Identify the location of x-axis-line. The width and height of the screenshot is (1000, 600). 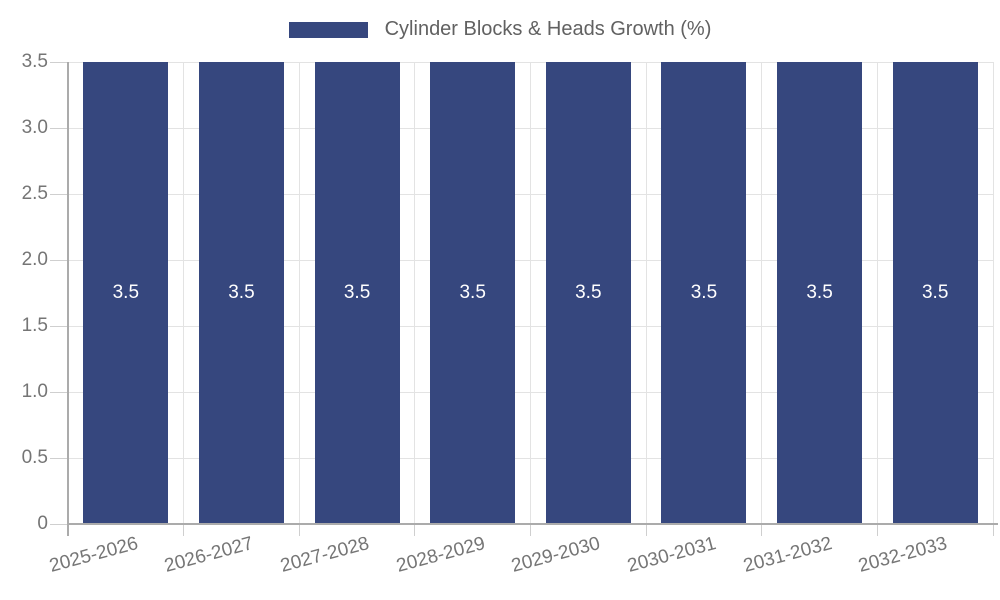
(533, 524).